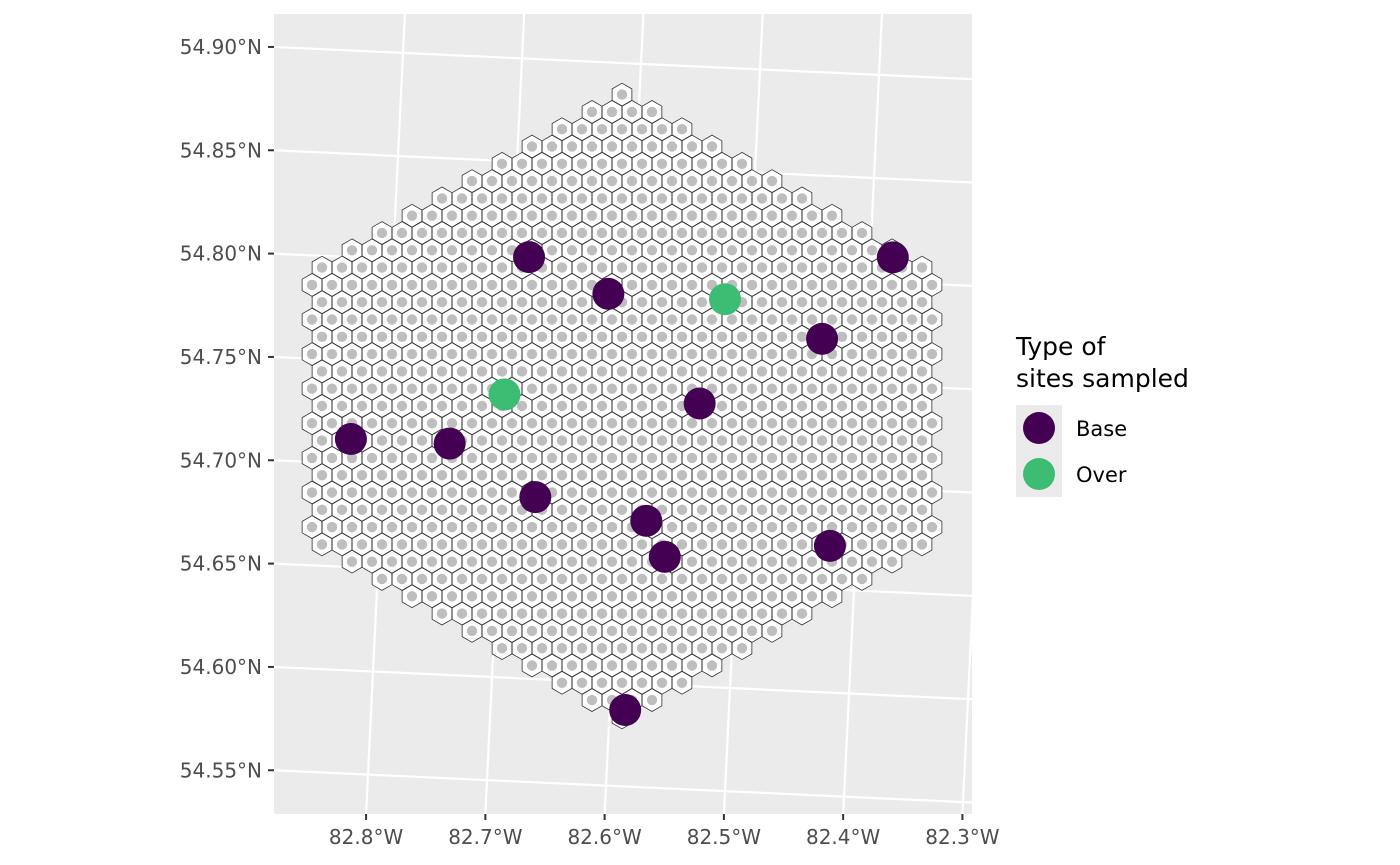  Describe the element at coordinates (221, 460) in the screenshot. I see `y-tick-label: 54.70°N` at that location.